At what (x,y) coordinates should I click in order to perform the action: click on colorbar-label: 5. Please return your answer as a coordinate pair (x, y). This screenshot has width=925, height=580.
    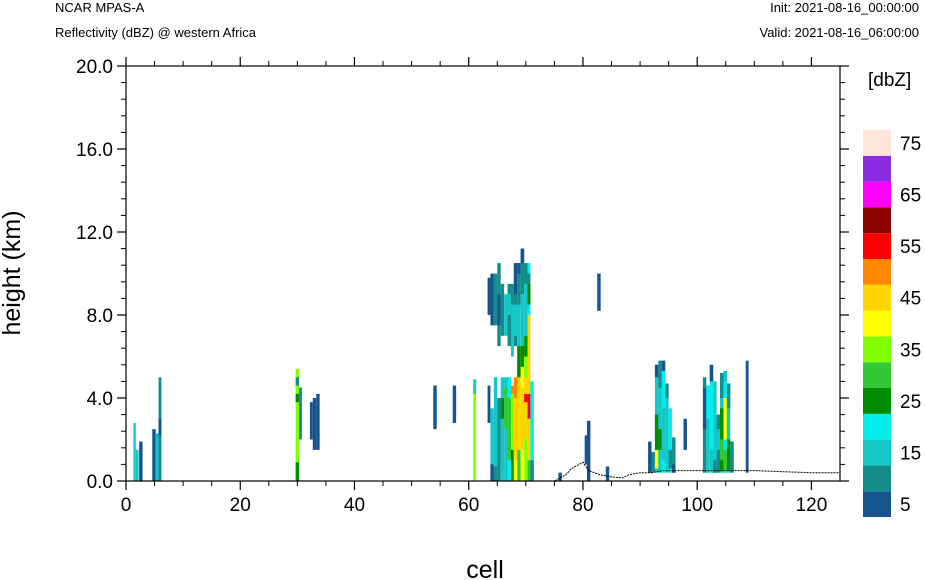
    Looking at the image, I should click on (905, 505).